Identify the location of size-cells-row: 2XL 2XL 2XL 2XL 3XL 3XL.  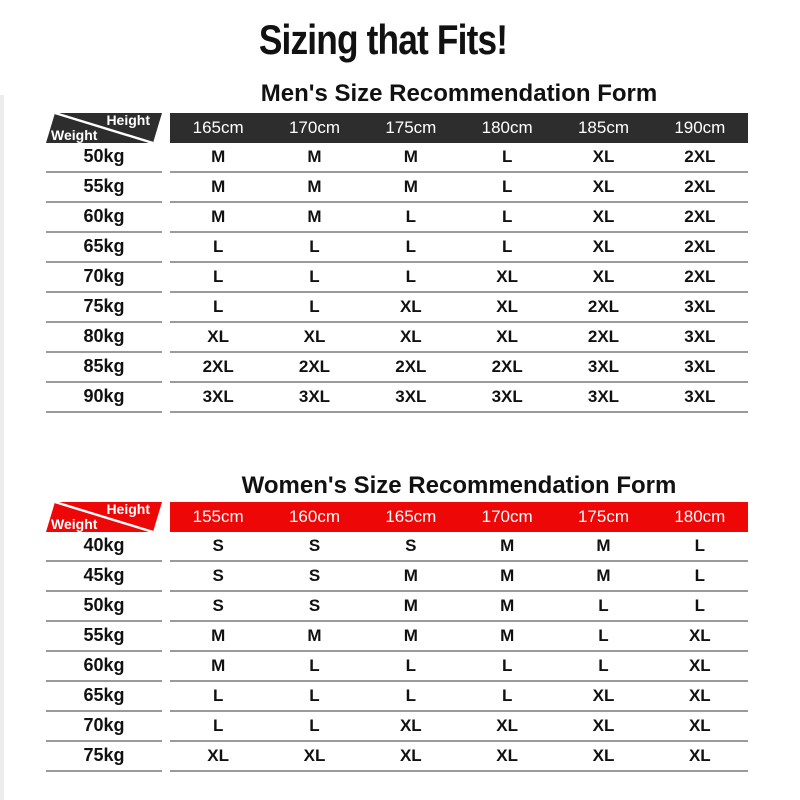
(459, 368).